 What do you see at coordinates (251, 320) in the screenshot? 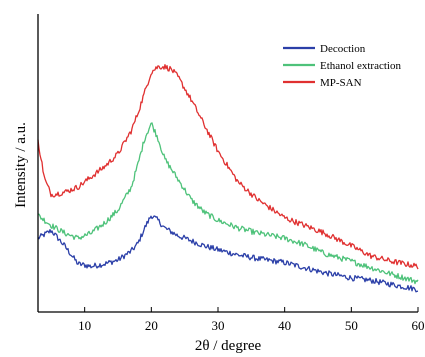
I see `x-ticks: 10 20 30 40 50 60` at bounding box center [251, 320].